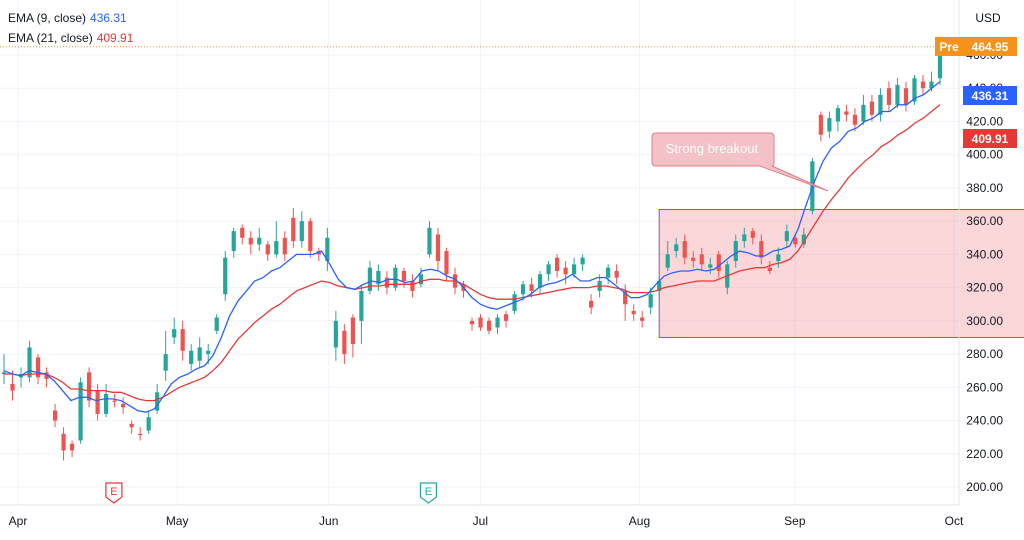 This screenshot has height=540, width=1024. Describe the element at coordinates (328, 521) in the screenshot. I see `x-tick-label: Jun` at that location.